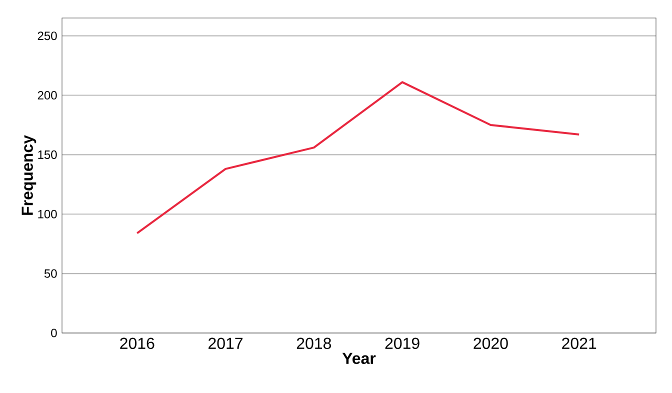 Image resolution: width=672 pixels, height=393 pixels. I want to click on y-tick-label: 250, so click(47, 36).